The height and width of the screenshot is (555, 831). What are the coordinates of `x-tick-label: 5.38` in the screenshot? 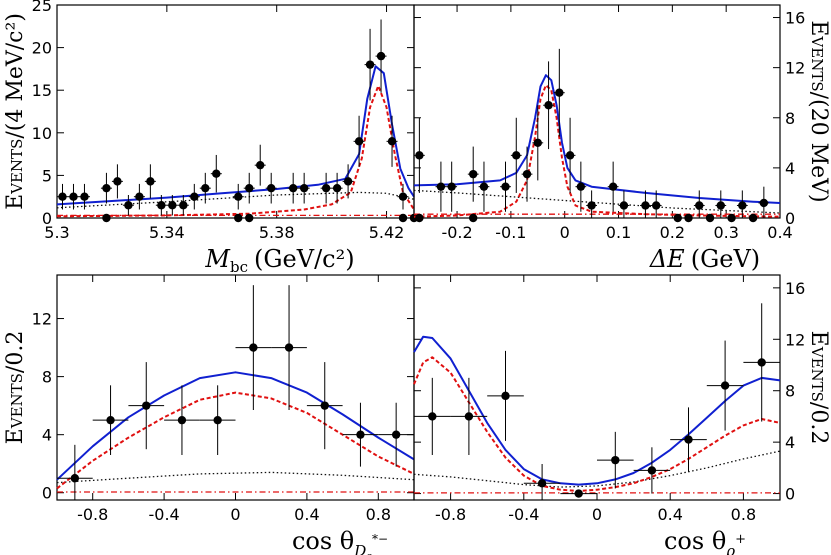 It's located at (277, 232).